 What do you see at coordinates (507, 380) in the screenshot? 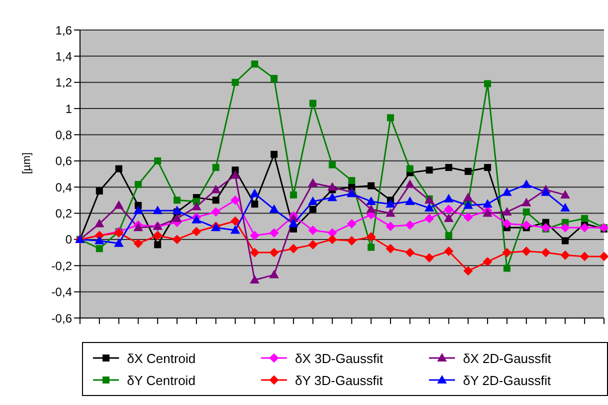
I see `legend-label: δY 2D-Gaussfit` at bounding box center [507, 380].